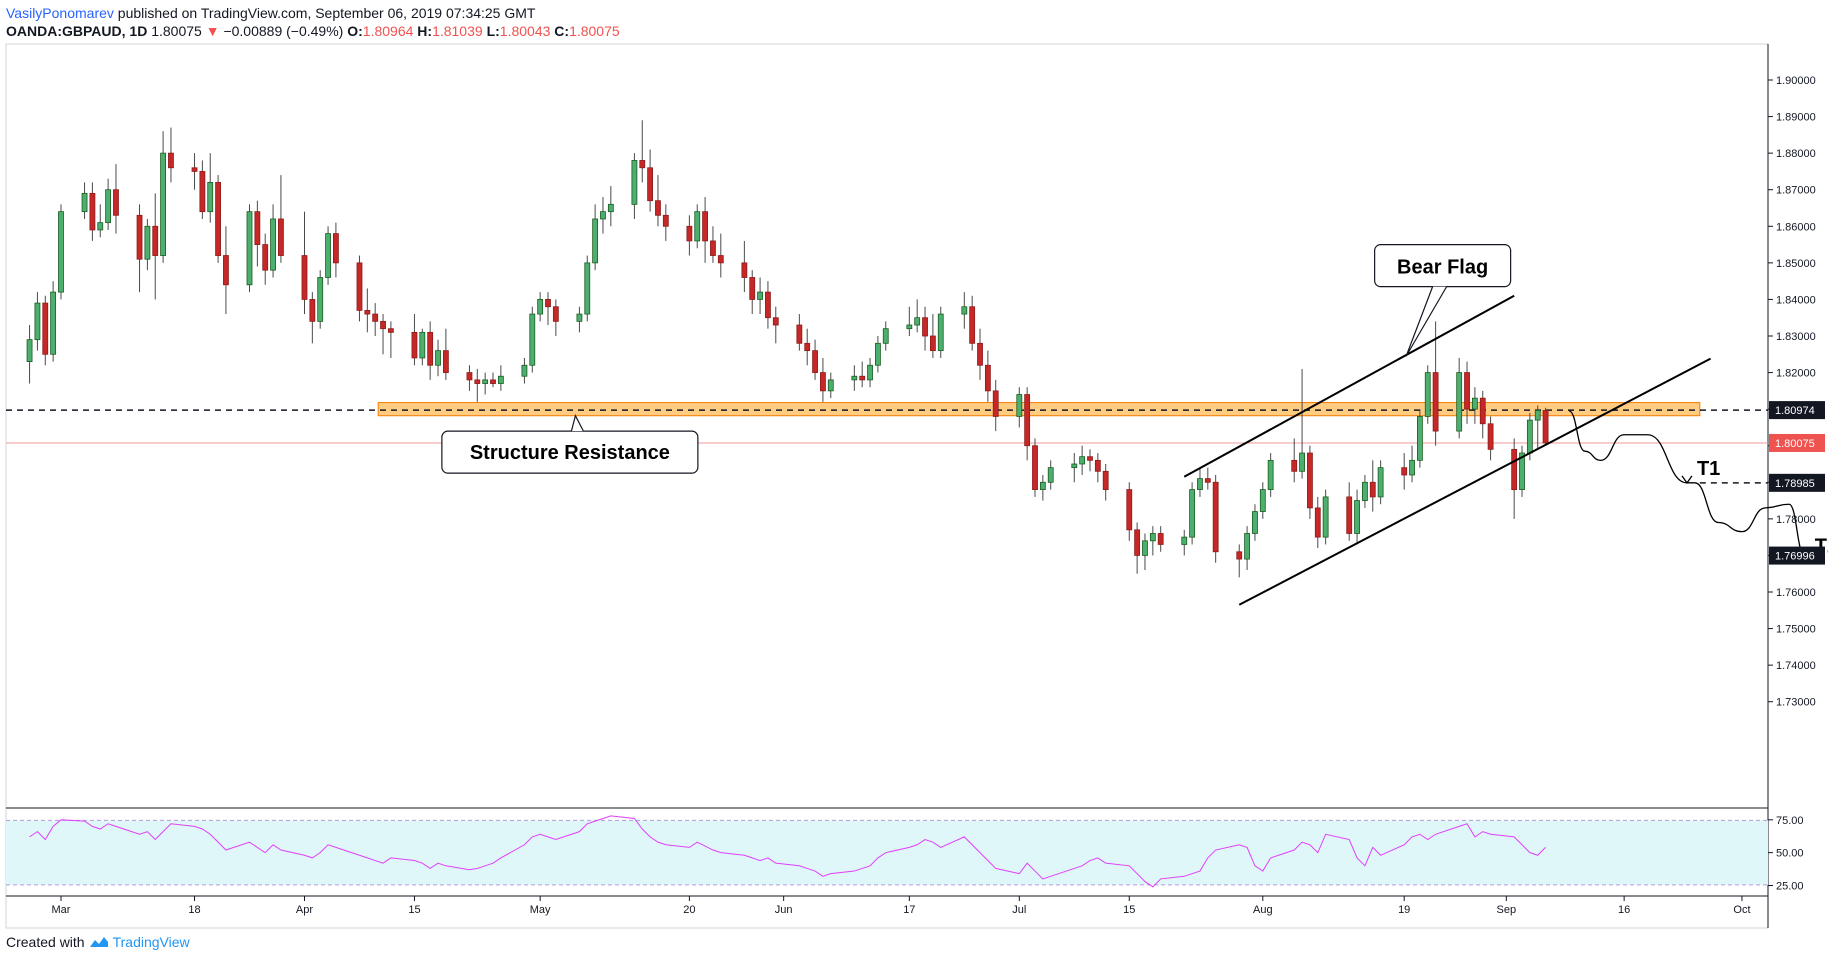 The height and width of the screenshot is (962, 1828). I want to click on channel-upper-line, so click(1349, 386).